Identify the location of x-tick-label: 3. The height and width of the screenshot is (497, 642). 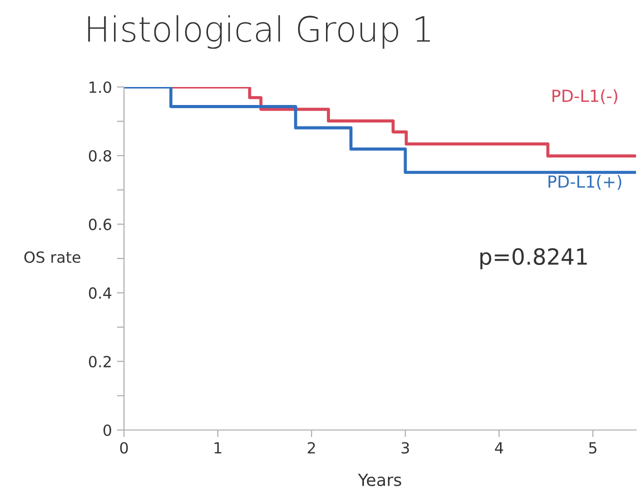
(405, 448).